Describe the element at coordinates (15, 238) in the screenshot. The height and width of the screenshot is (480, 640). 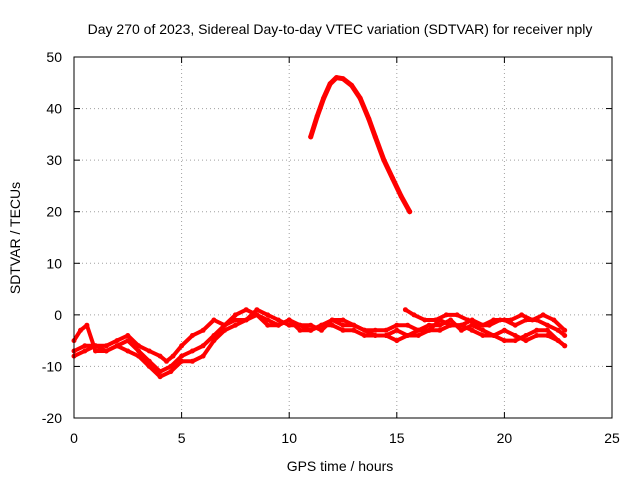
I see `y-axis-label: SDTVAR / TECUs` at that location.